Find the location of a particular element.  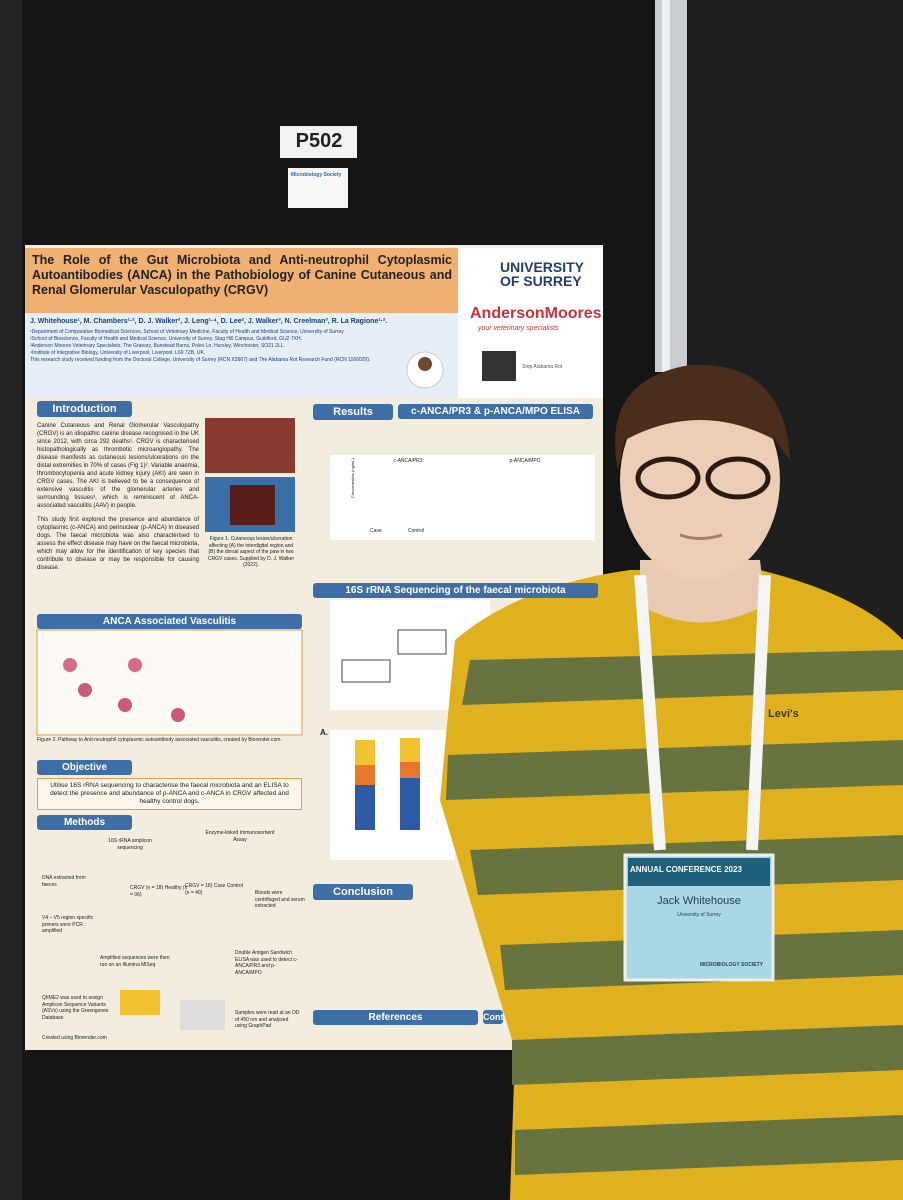

elisa-figure is located at coordinates (462, 497).